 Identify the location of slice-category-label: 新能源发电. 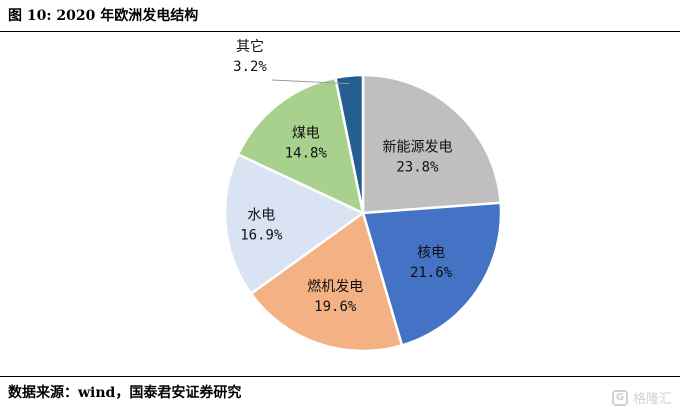
(417, 147).